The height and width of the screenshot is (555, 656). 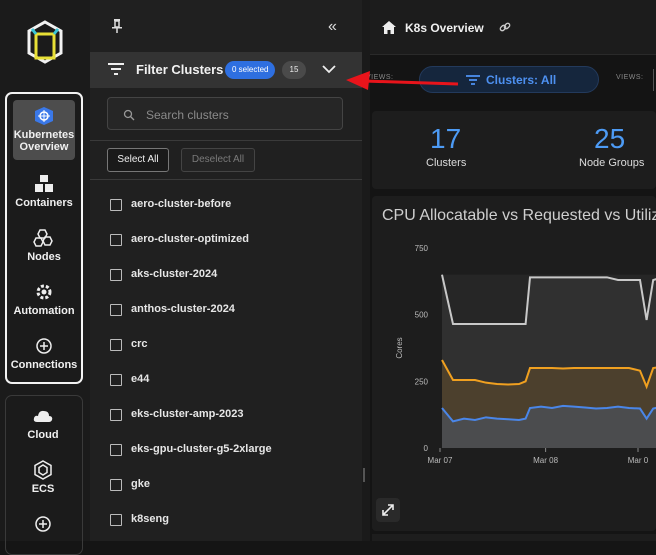 What do you see at coordinates (43, 470) in the screenshot?
I see `ecs-hexagon-icon` at bounding box center [43, 470].